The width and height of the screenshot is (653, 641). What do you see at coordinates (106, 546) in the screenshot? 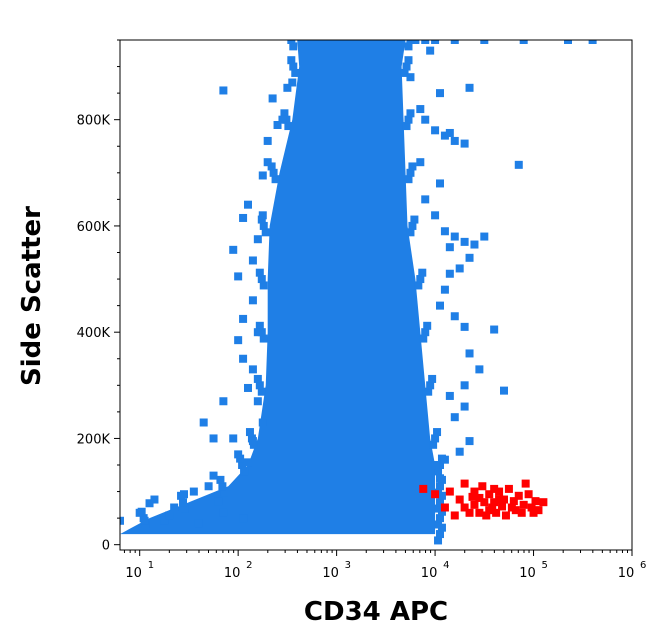
I see `y-tick-label: 0` at bounding box center [106, 546].